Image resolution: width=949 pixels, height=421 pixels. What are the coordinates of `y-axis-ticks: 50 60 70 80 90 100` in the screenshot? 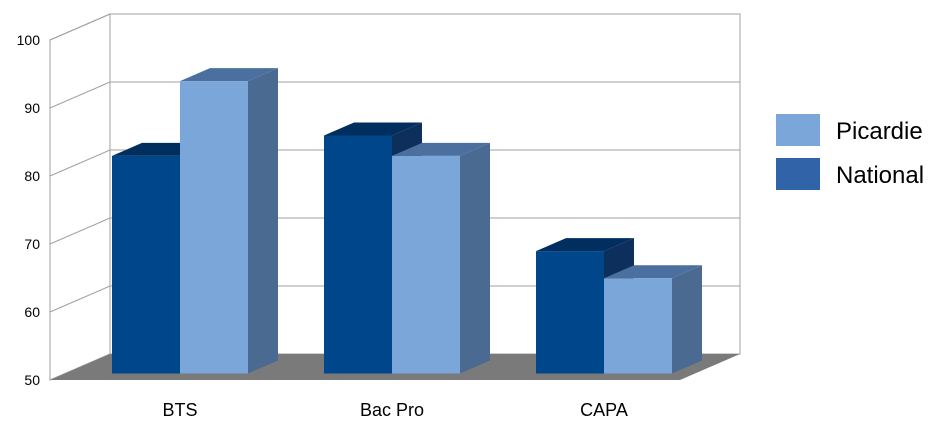 It's located at (29, 210).